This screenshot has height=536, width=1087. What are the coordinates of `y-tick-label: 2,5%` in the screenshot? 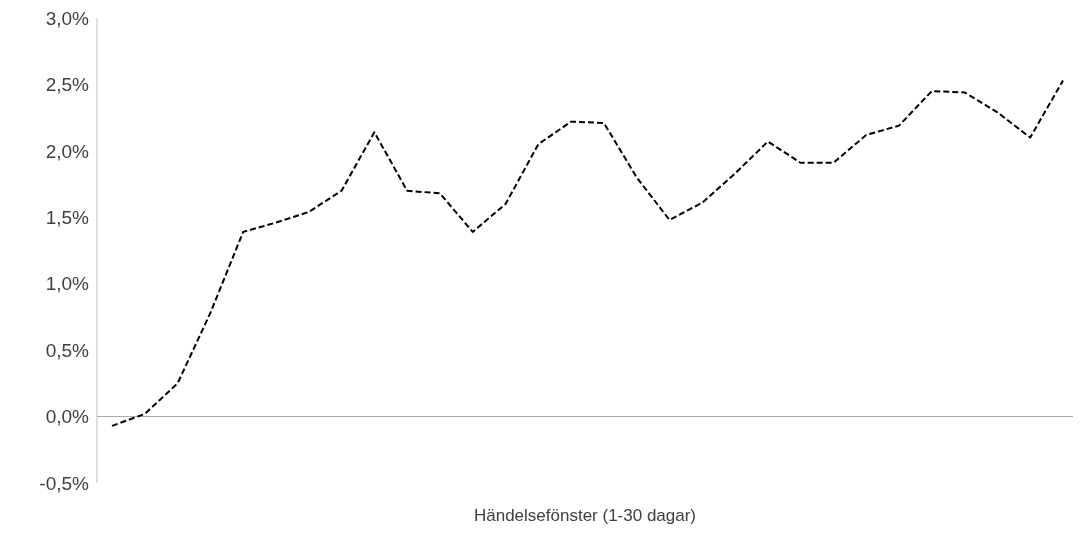 It's located at (67, 85).